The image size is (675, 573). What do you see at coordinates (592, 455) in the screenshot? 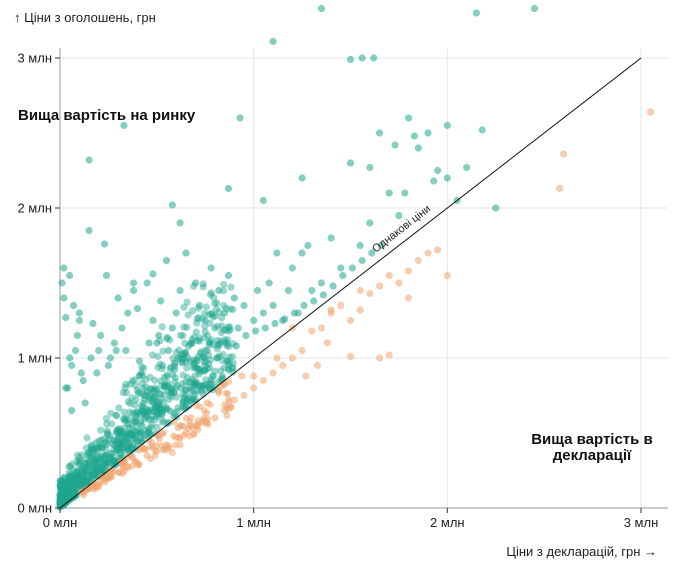
I see `annotation-declaration-higher-line2: декларації` at bounding box center [592, 455].